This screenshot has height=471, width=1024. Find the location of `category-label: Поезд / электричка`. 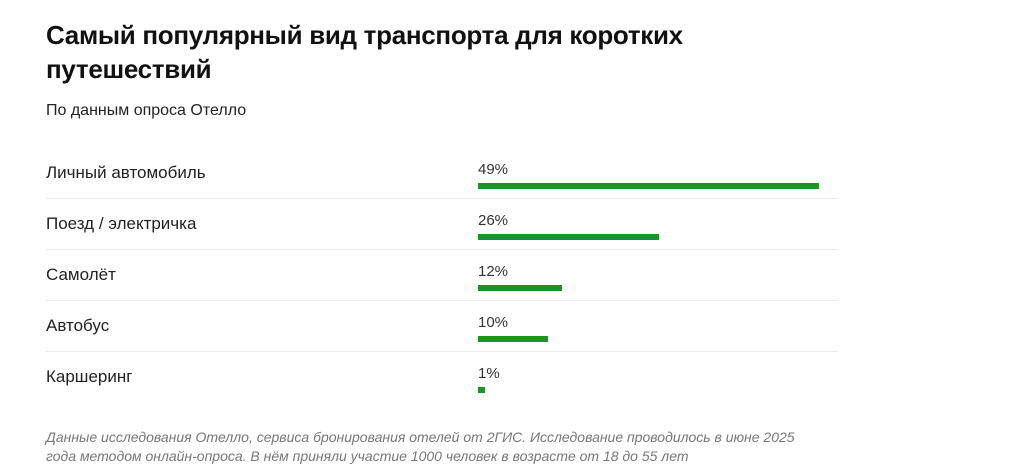

category-label: Поезд / электричка is located at coordinates (121, 223).